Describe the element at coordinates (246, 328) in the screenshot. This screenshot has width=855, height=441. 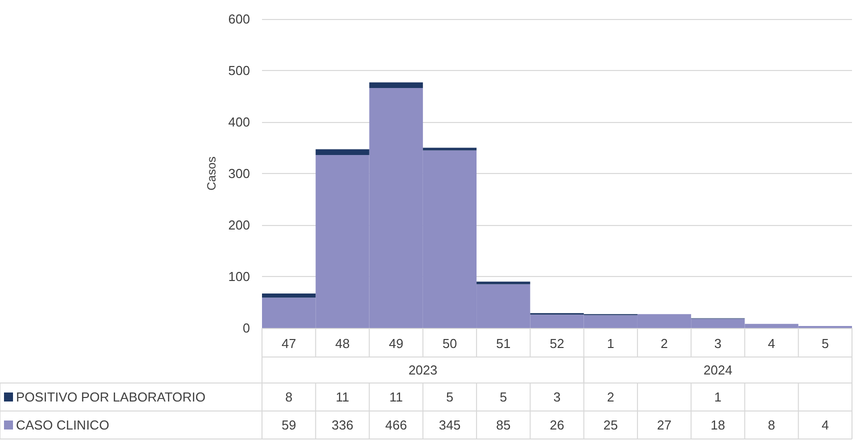
I see `y-tick-label: 0` at that location.